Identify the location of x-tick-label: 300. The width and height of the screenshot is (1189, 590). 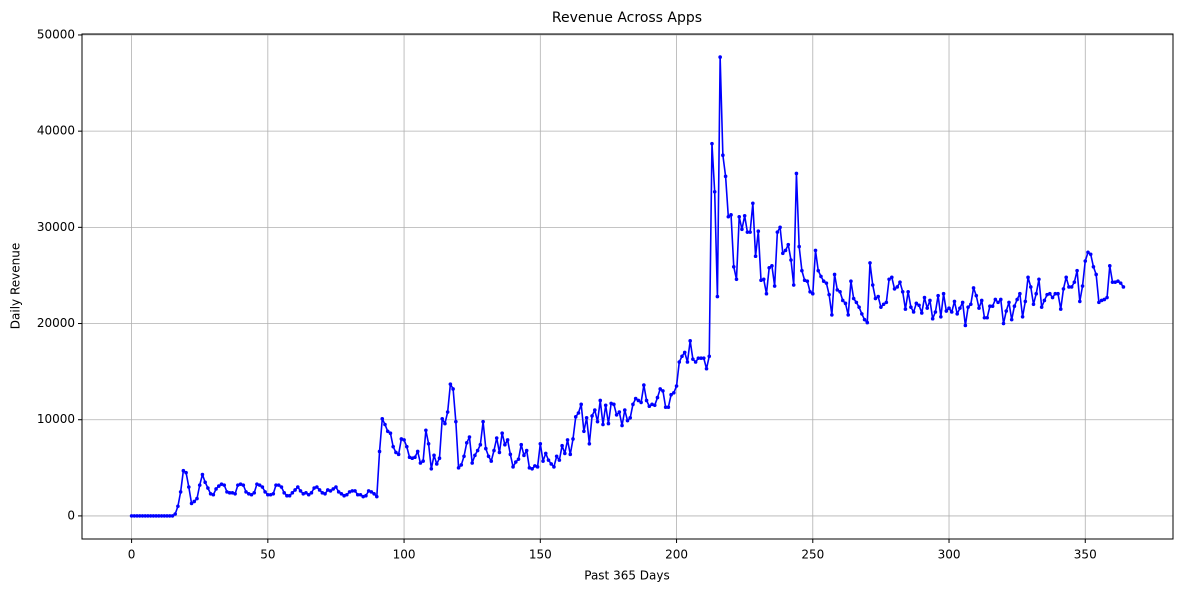
(949, 555).